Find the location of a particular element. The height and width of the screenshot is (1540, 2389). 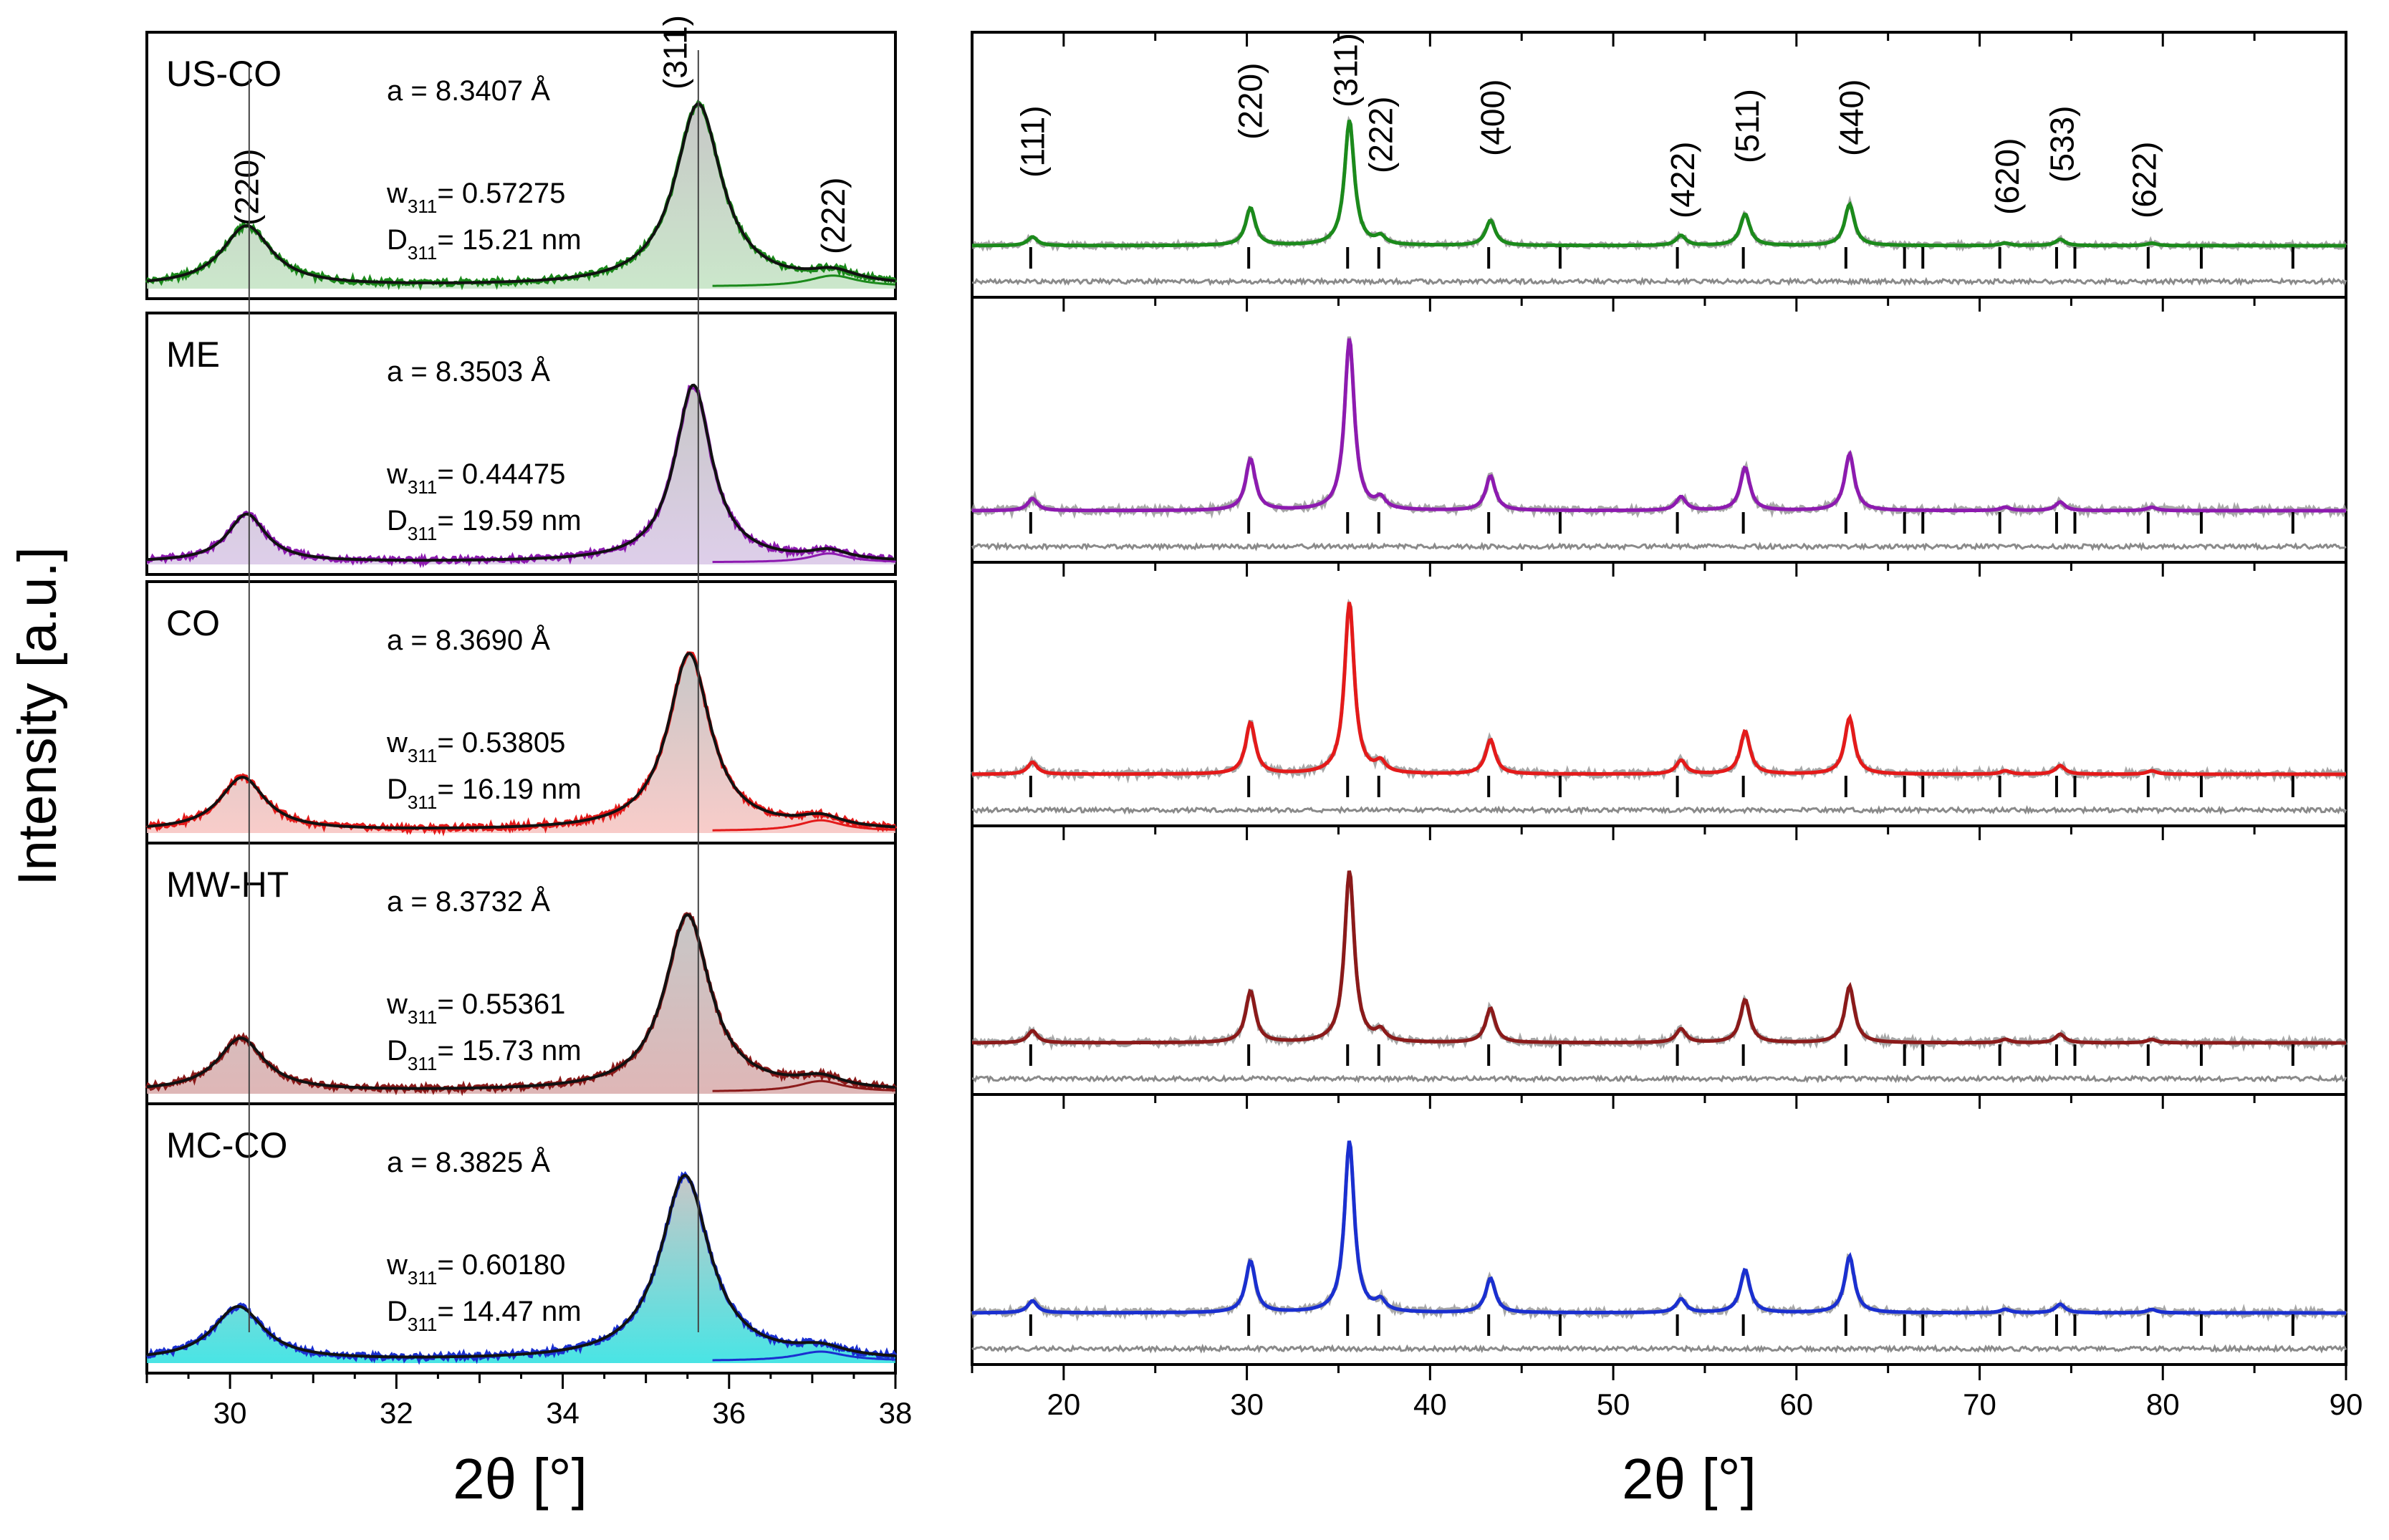

sample-label: MC-CO is located at coordinates (227, 1145).